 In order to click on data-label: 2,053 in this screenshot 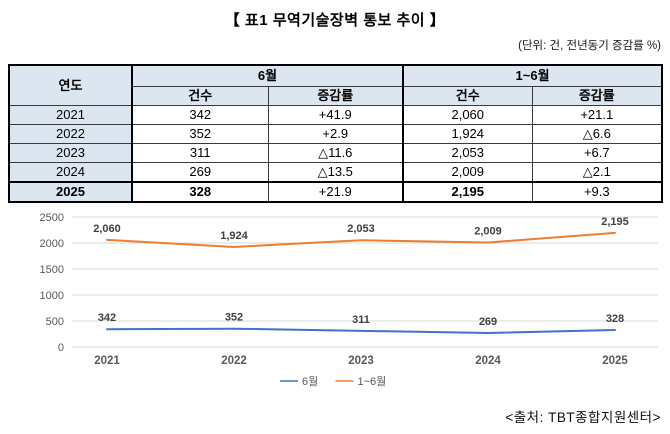, I will do `click(361, 229)`.